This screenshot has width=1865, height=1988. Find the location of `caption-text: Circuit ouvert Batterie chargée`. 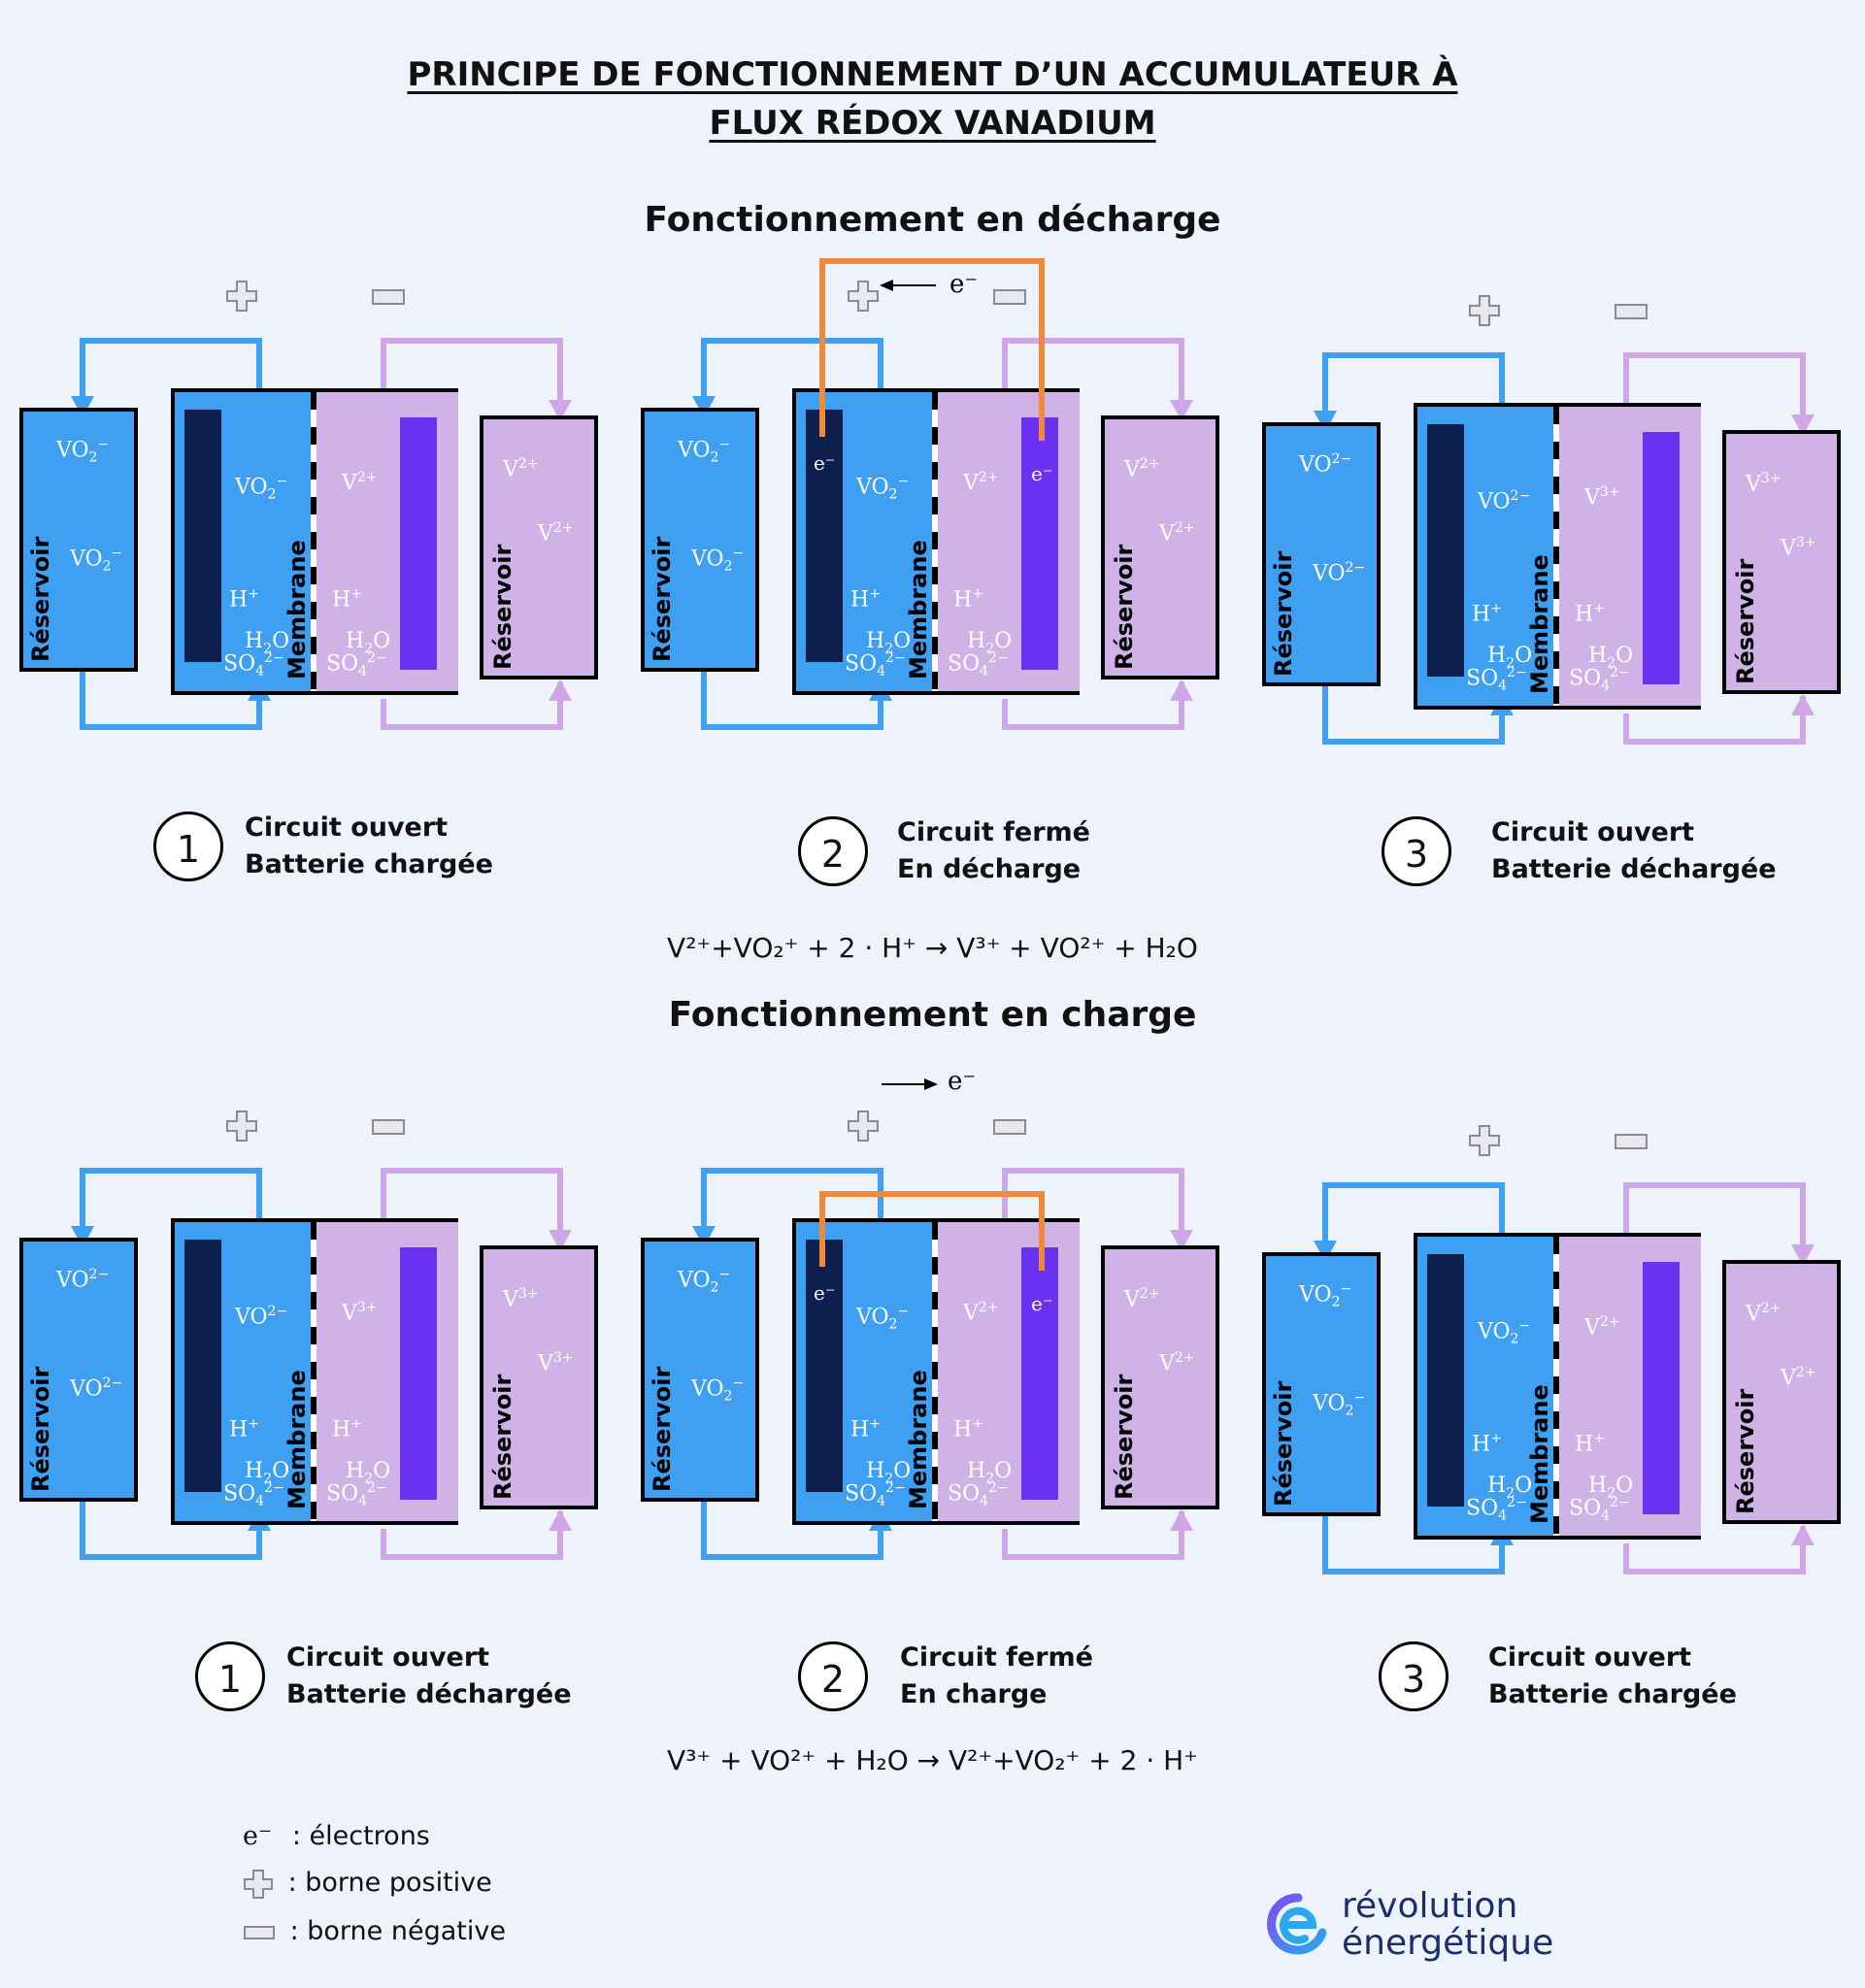

caption-text: Circuit ouvert Batterie chargée is located at coordinates (369, 846).